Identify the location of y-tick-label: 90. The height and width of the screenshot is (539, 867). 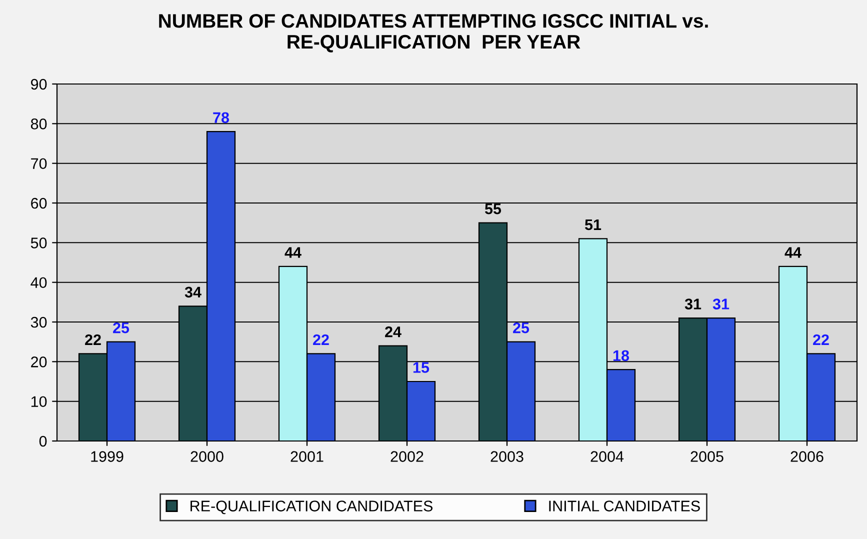
(39, 84).